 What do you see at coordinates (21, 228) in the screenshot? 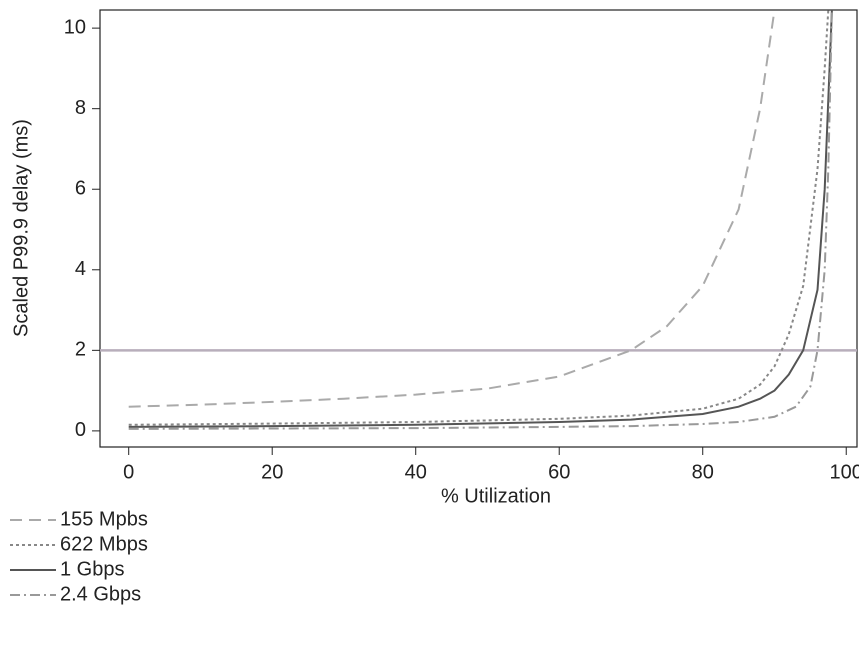
I see `y-axis-label: Scaled P99.9 delay (ms)` at bounding box center [21, 228].